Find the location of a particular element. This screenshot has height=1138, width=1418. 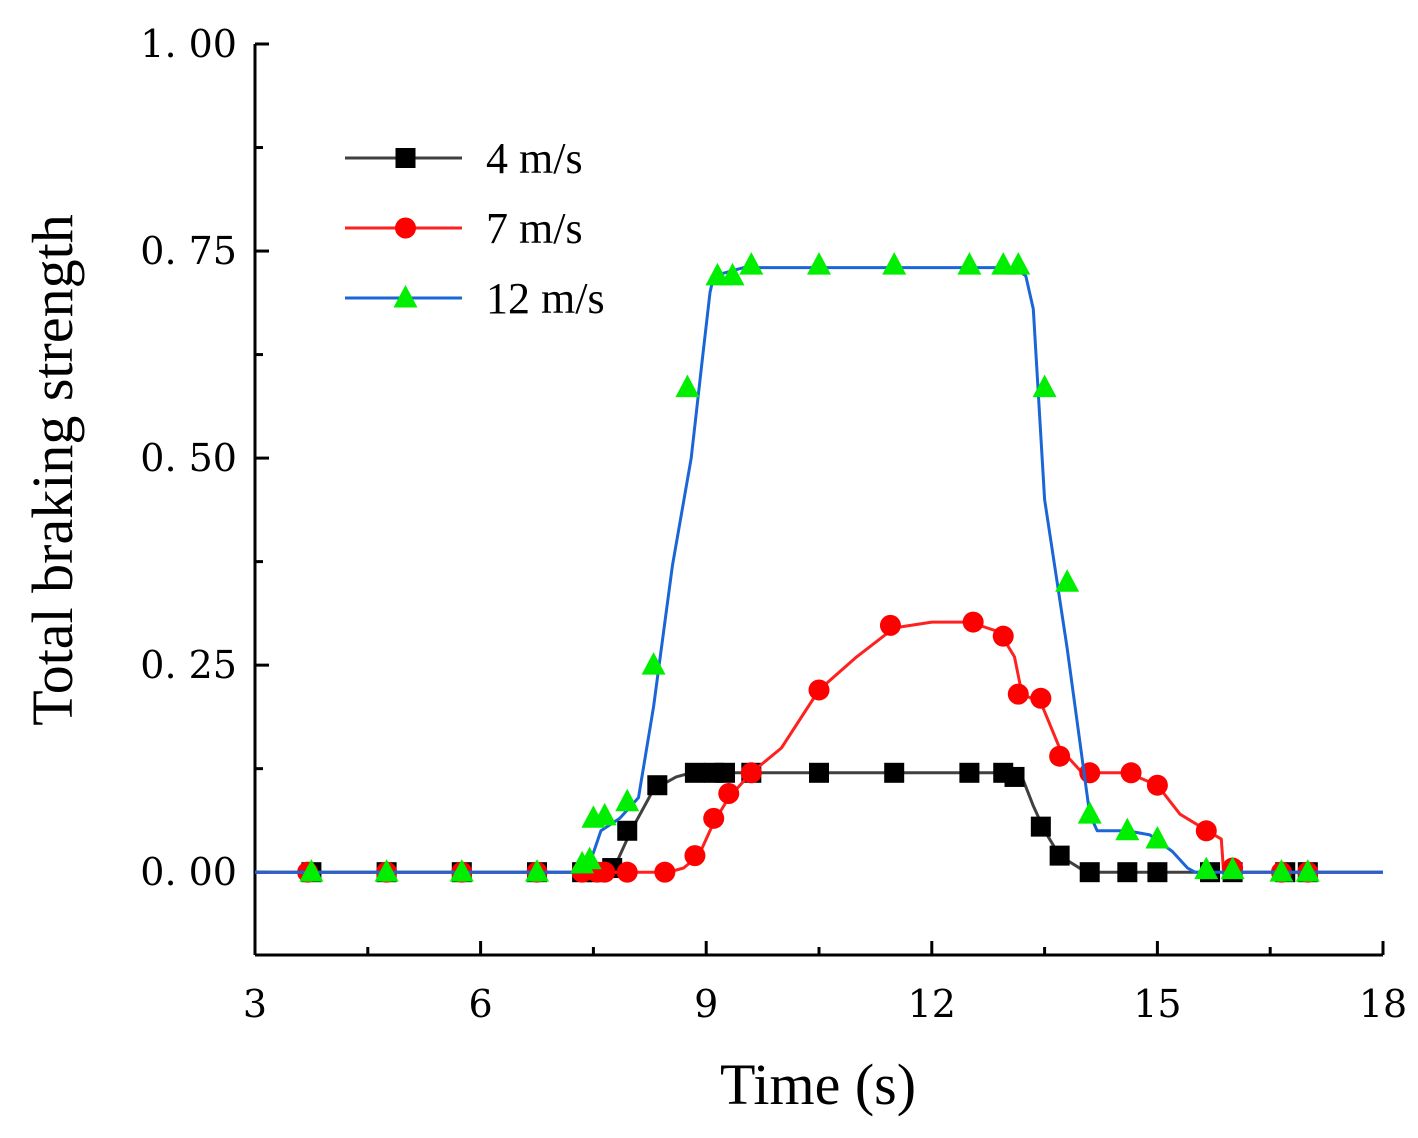

y-axis-title: Total braking strength is located at coordinates (52, 469).